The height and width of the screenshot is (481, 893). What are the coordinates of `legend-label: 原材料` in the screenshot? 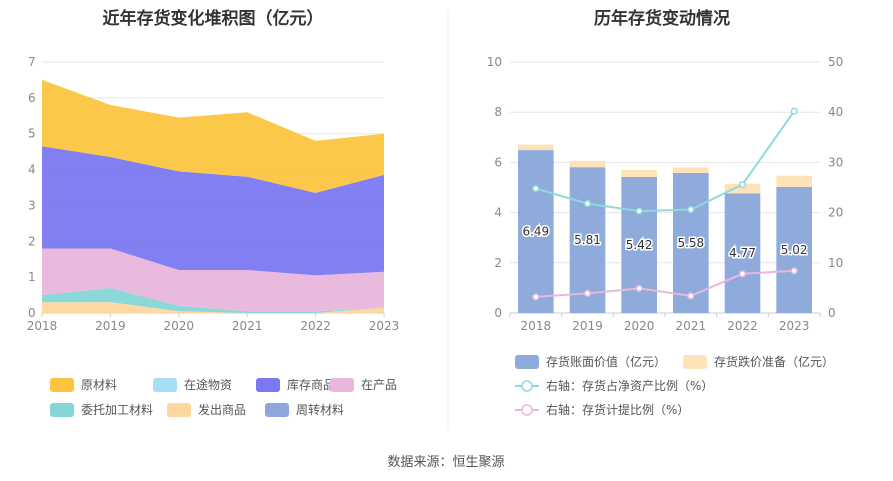 It's located at (99, 385).